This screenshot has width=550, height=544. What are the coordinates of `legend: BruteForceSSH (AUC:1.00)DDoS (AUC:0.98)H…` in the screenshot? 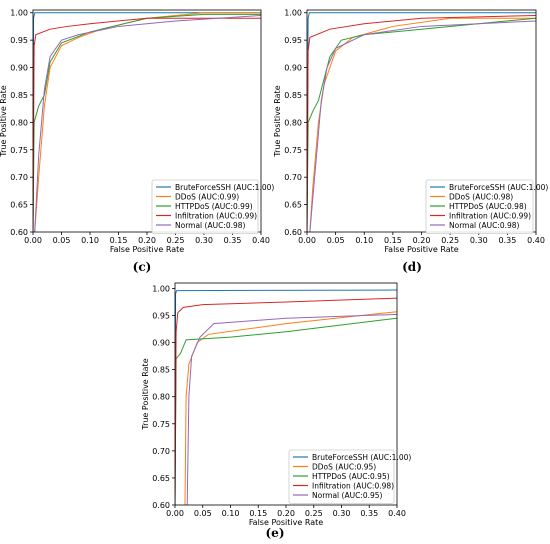 It's located at (486, 206).